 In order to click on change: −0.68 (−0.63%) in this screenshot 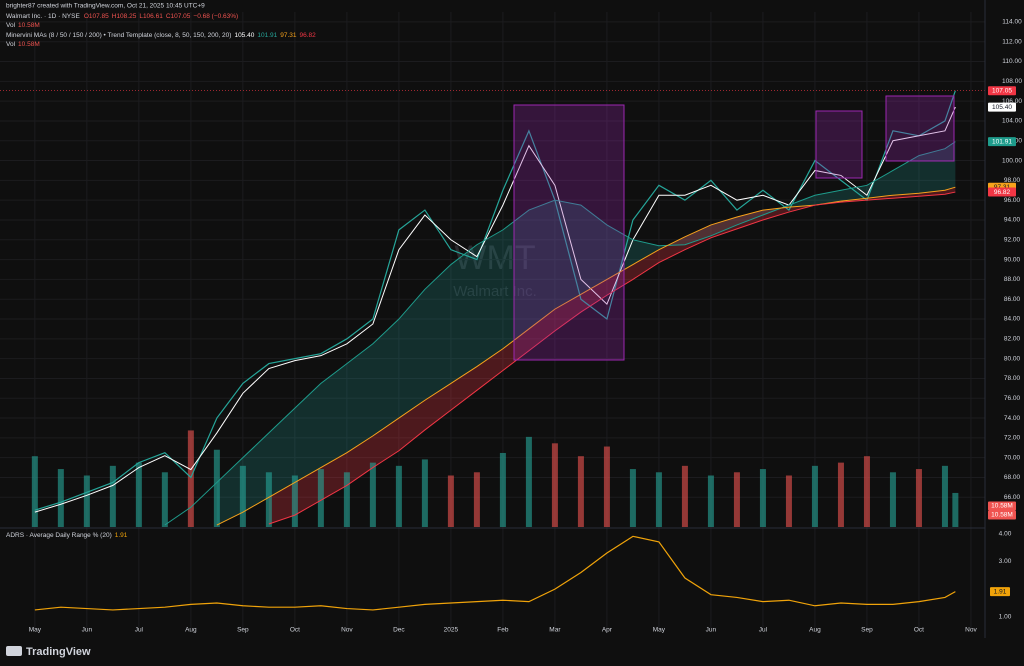, I will do `click(215, 16)`.